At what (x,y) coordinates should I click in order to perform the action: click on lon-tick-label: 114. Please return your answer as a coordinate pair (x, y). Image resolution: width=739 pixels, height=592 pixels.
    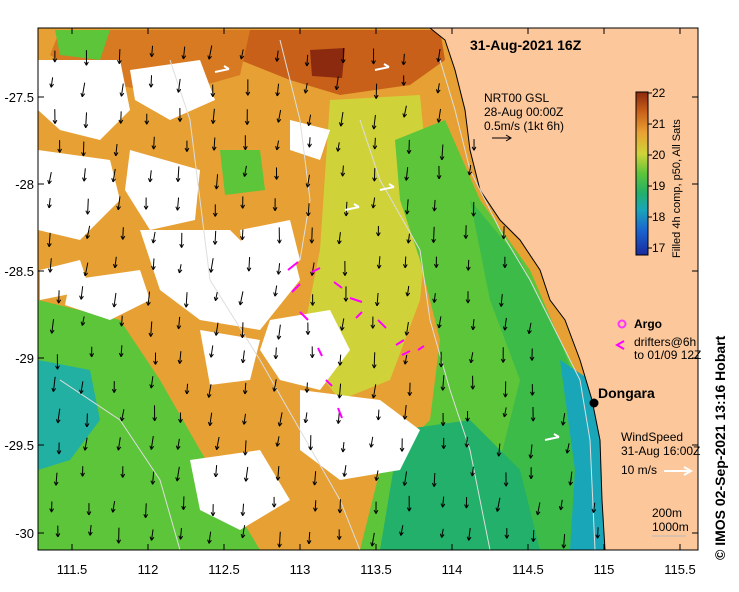
    Looking at the image, I should click on (452, 569).